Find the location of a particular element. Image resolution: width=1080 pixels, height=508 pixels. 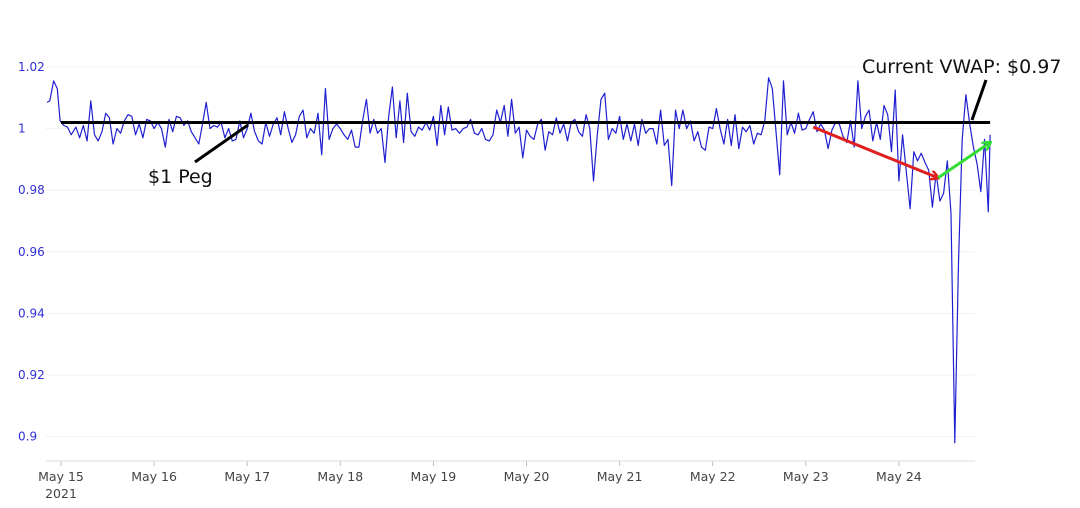

y-tick-label: 0.98 is located at coordinates (31, 190).